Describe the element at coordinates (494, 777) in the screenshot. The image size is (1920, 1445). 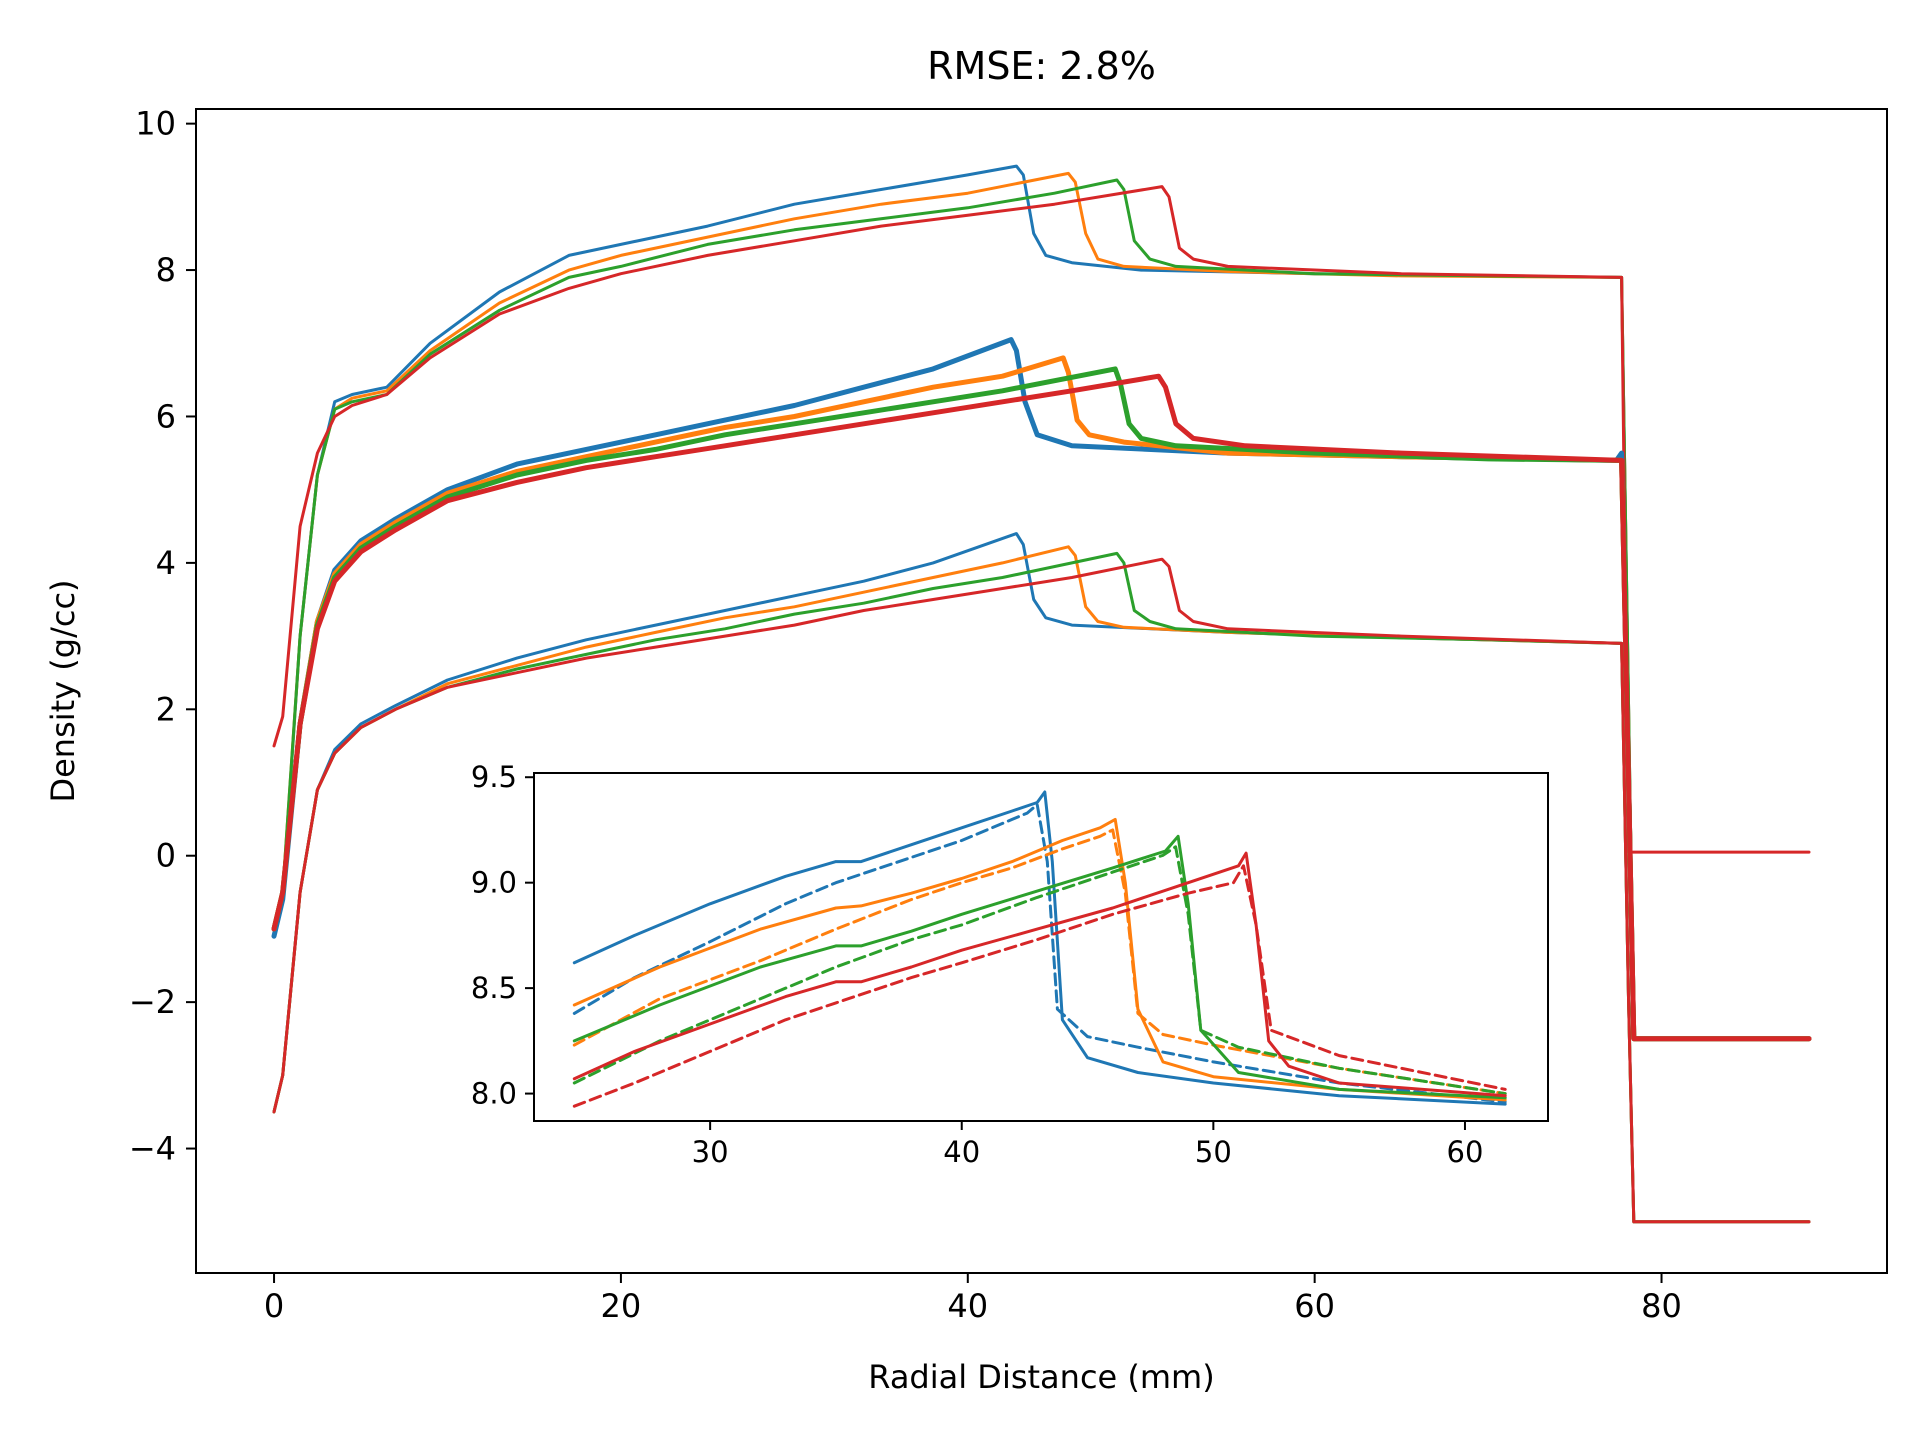
I see `inset-y-tick-label: 9.5` at that location.